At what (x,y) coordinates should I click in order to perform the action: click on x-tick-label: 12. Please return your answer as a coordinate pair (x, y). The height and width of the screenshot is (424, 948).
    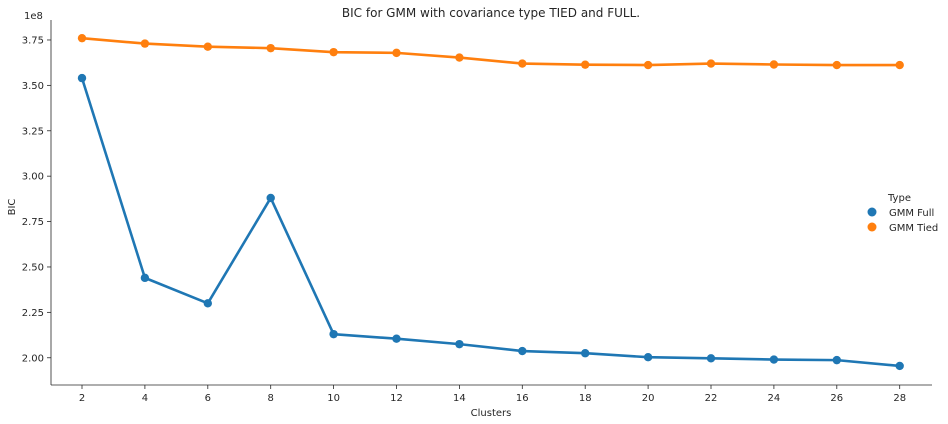
    Looking at the image, I should click on (396, 398).